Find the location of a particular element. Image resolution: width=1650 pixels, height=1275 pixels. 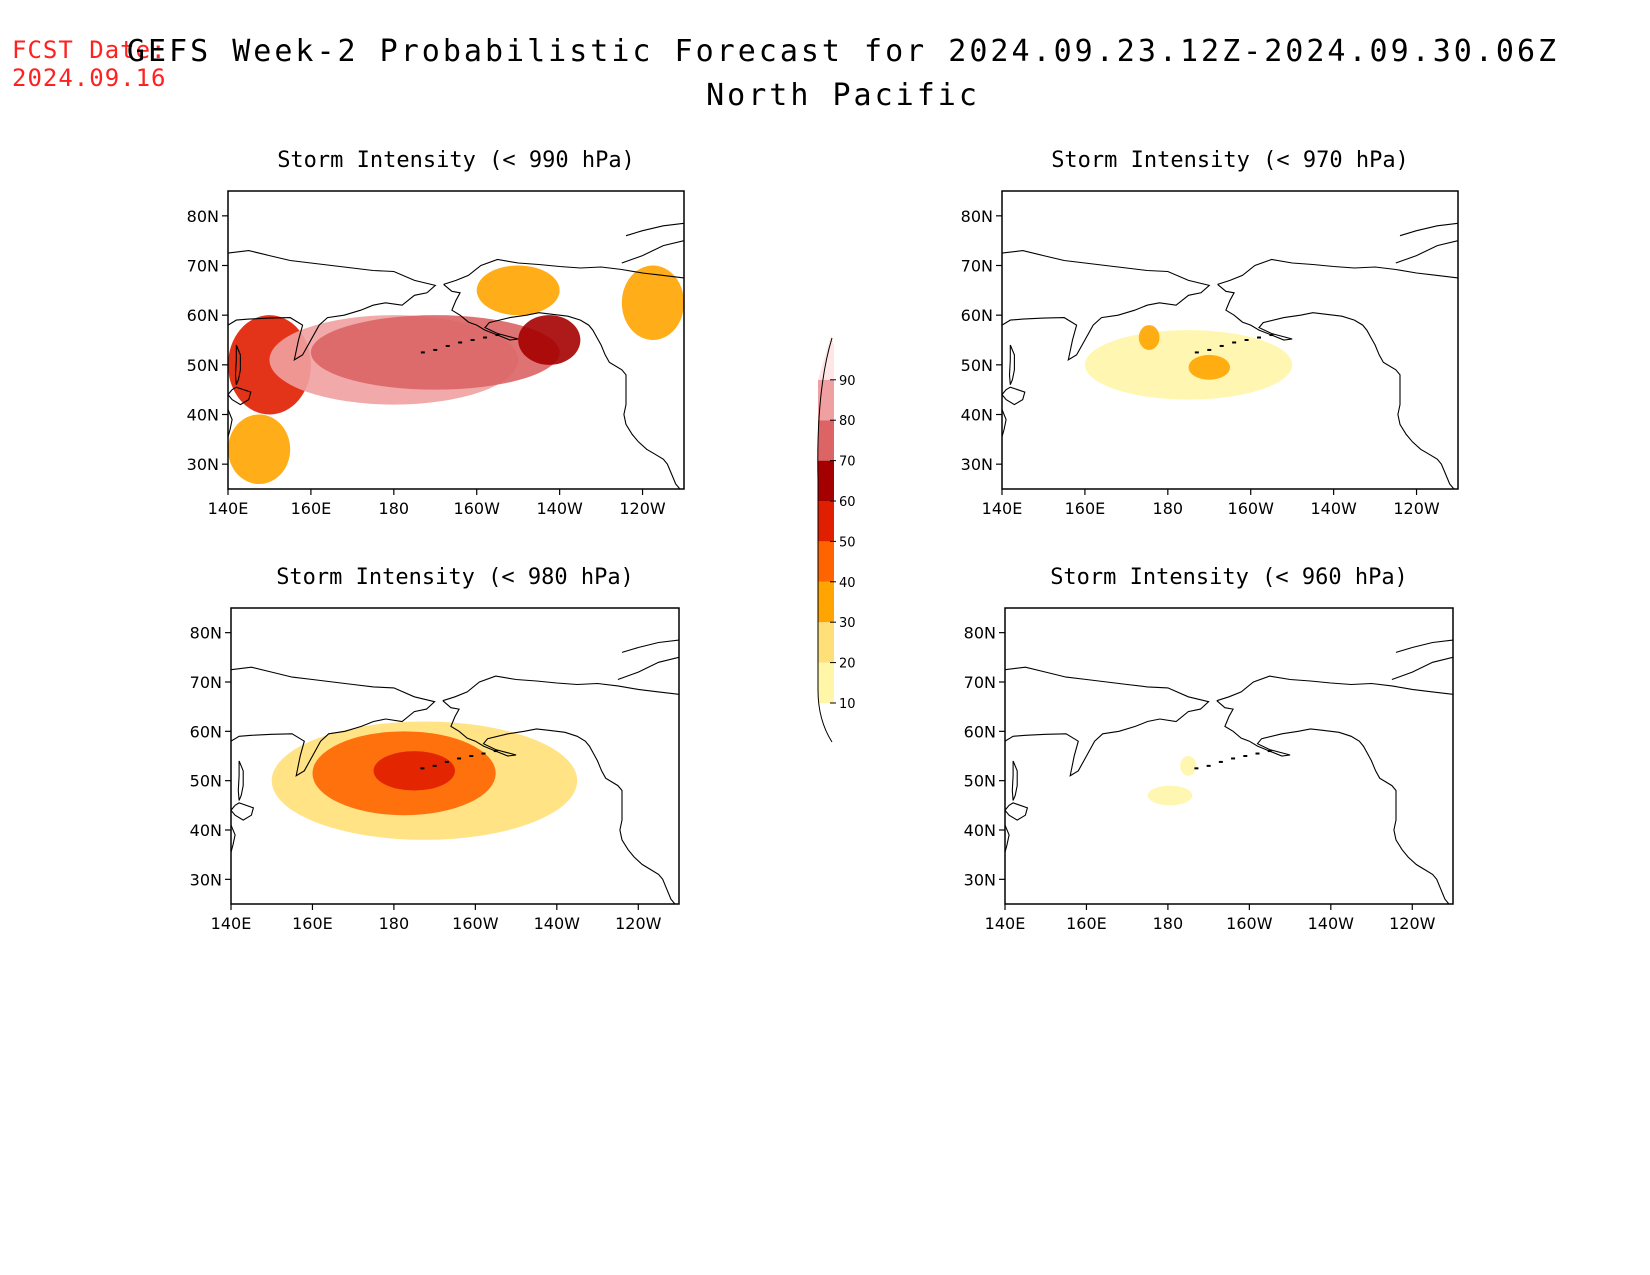

panel-title: Storm Intensity (< 960 hPa) is located at coordinates (1229, 577).